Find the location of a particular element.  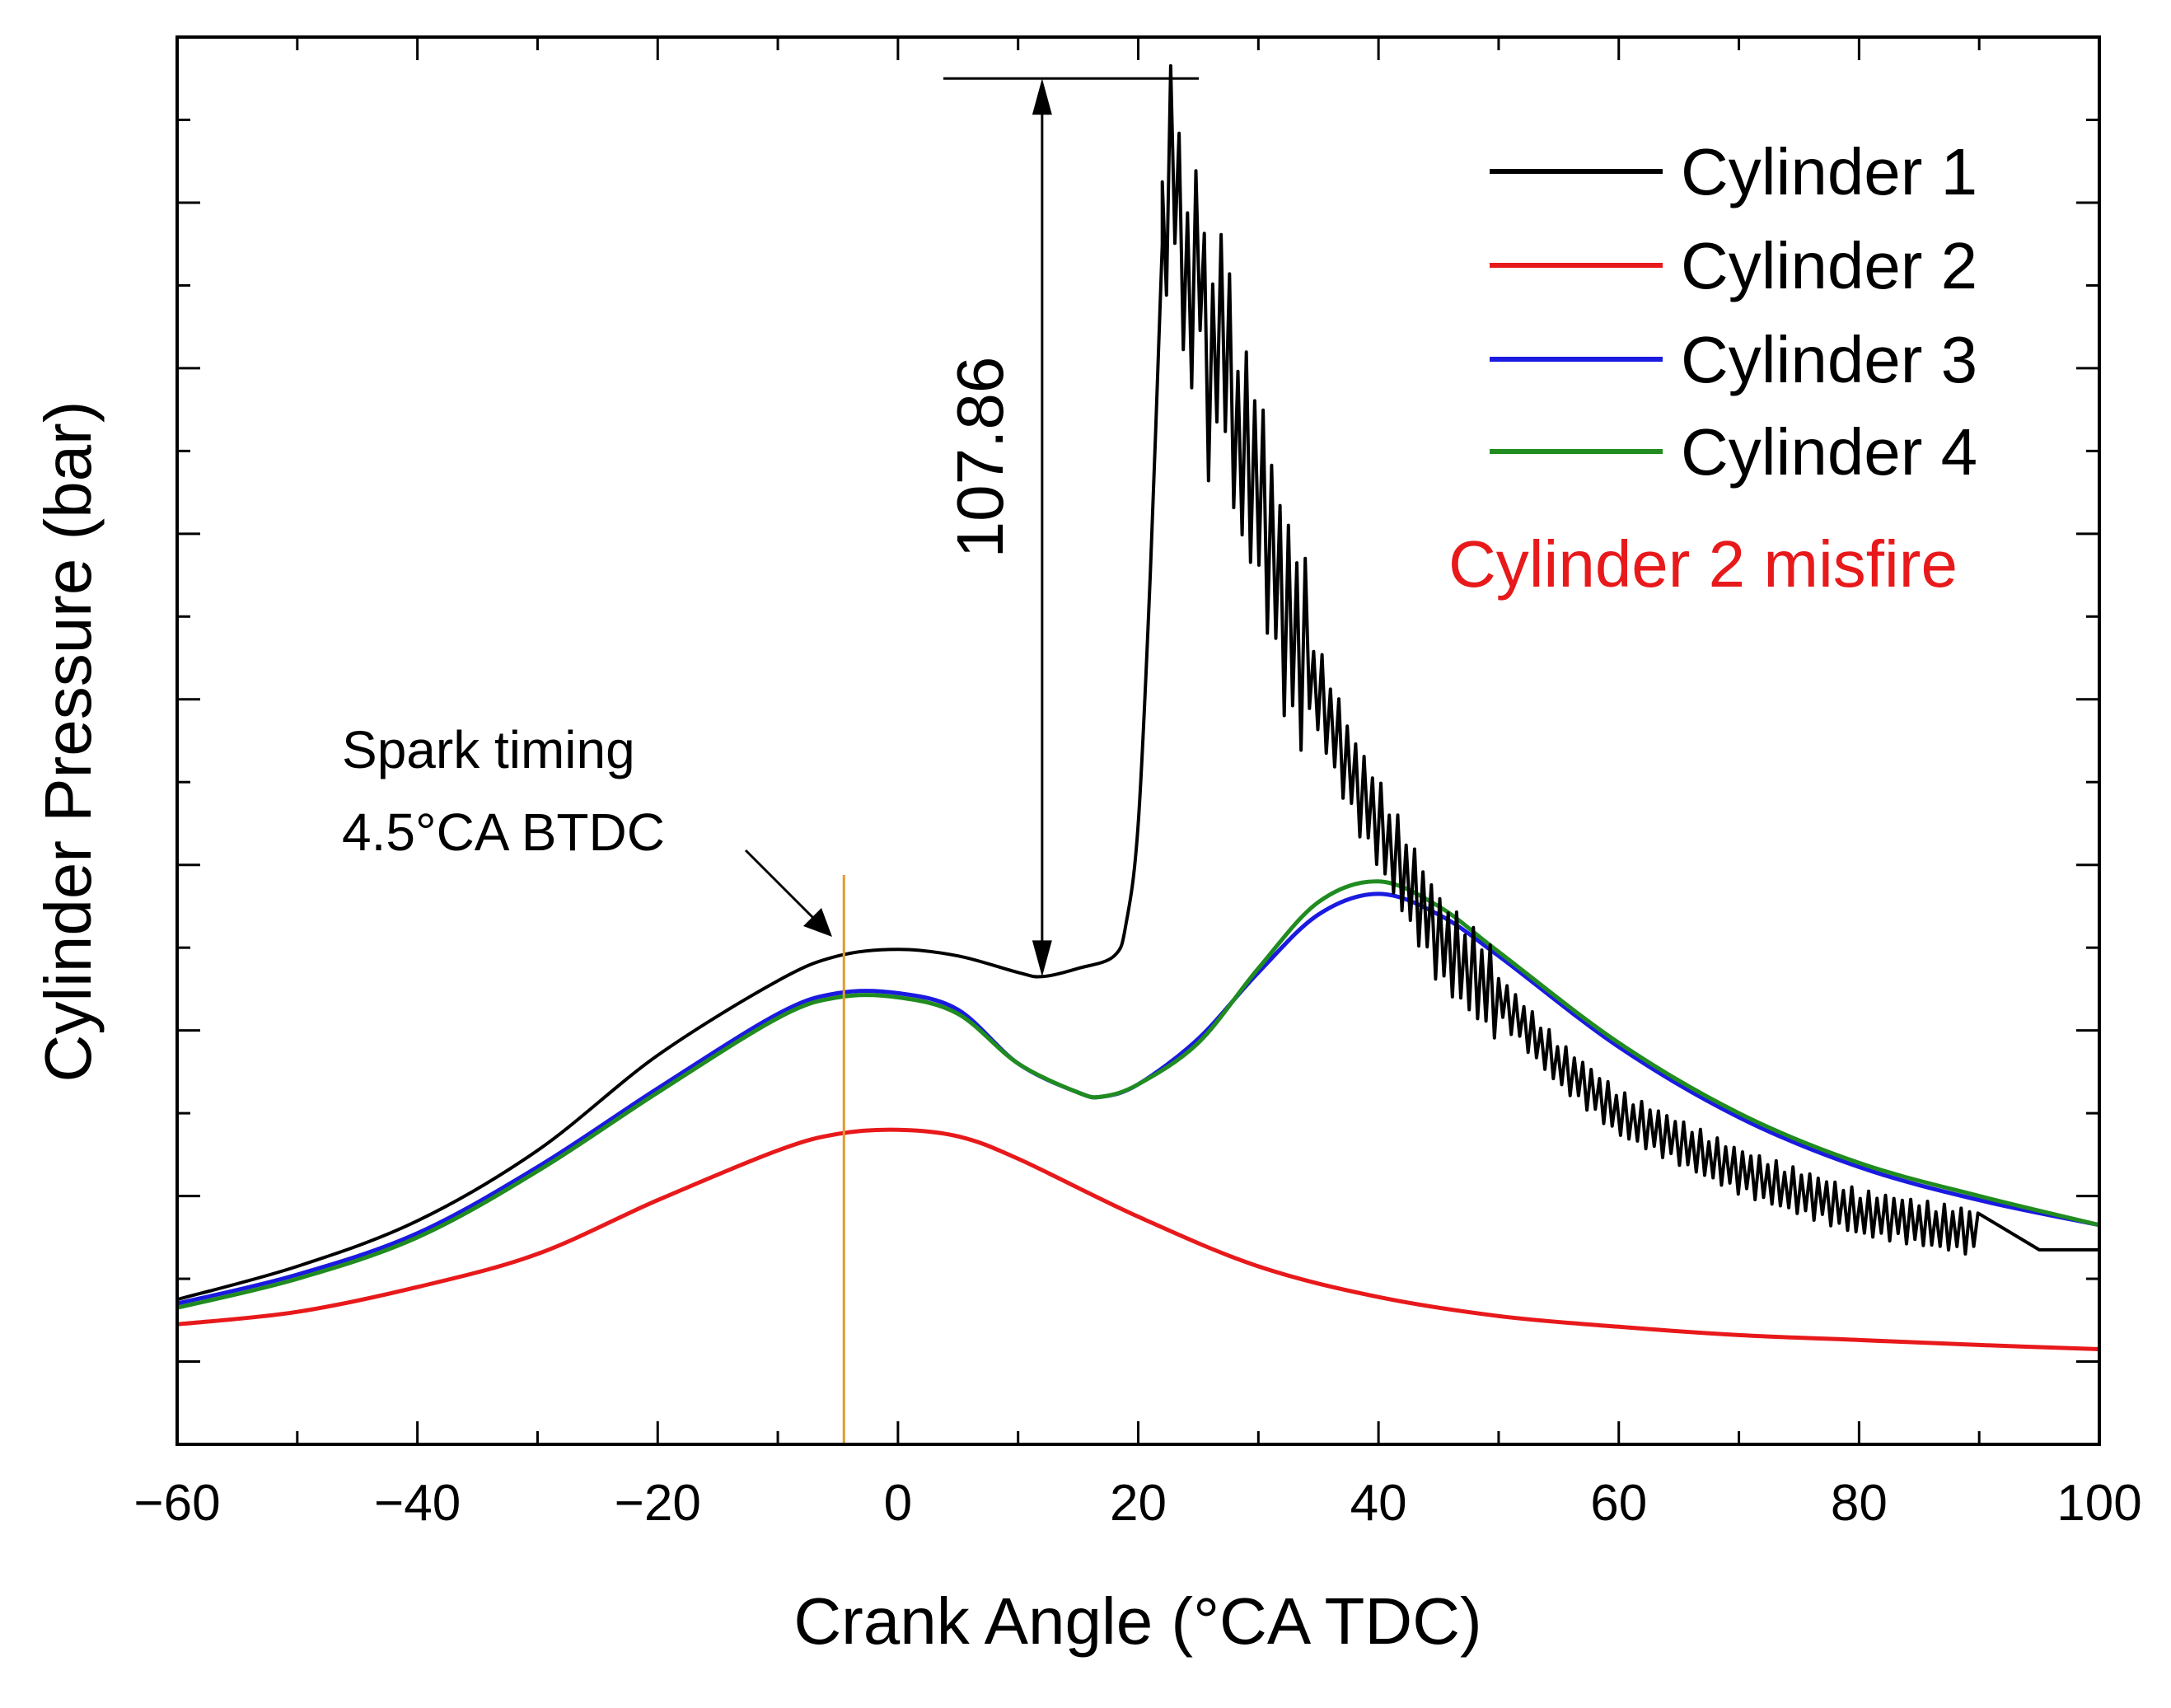

x-axis-title: Crank Angle (°CA TDC) is located at coordinates (1137, 1621).